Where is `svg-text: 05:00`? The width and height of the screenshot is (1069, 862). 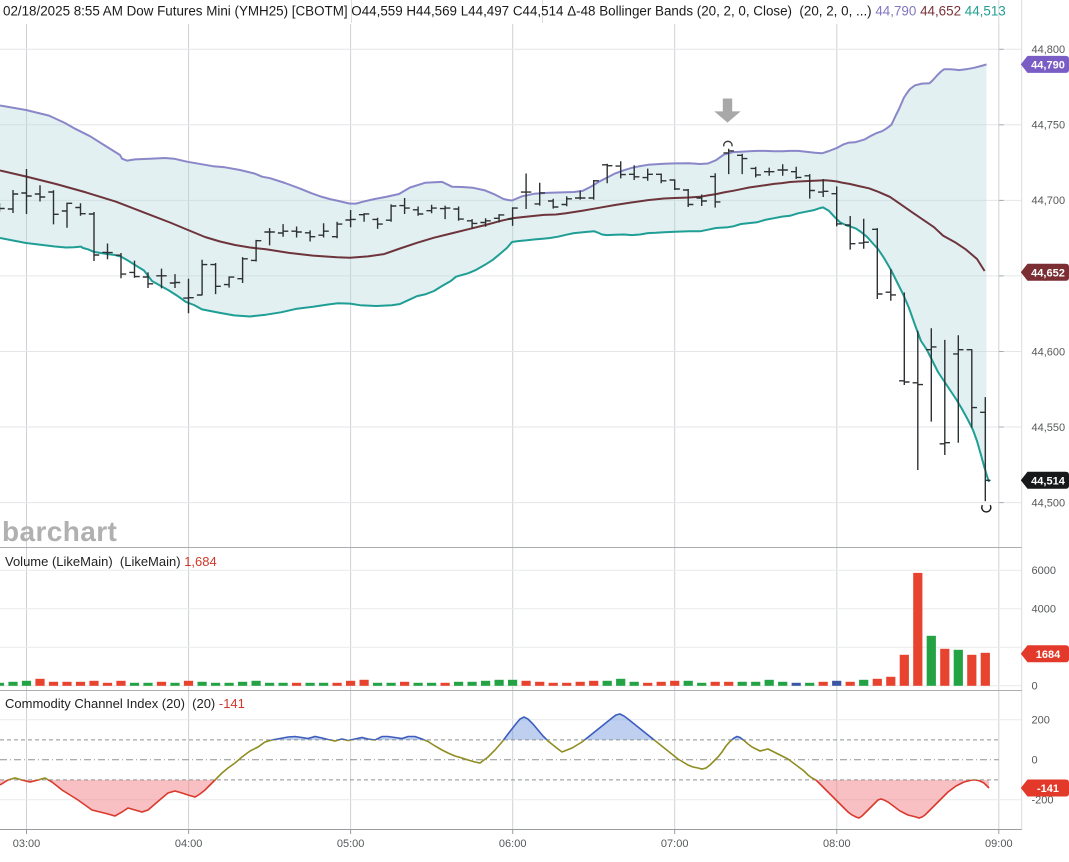 svg-text: 05:00 is located at coordinates (351, 844).